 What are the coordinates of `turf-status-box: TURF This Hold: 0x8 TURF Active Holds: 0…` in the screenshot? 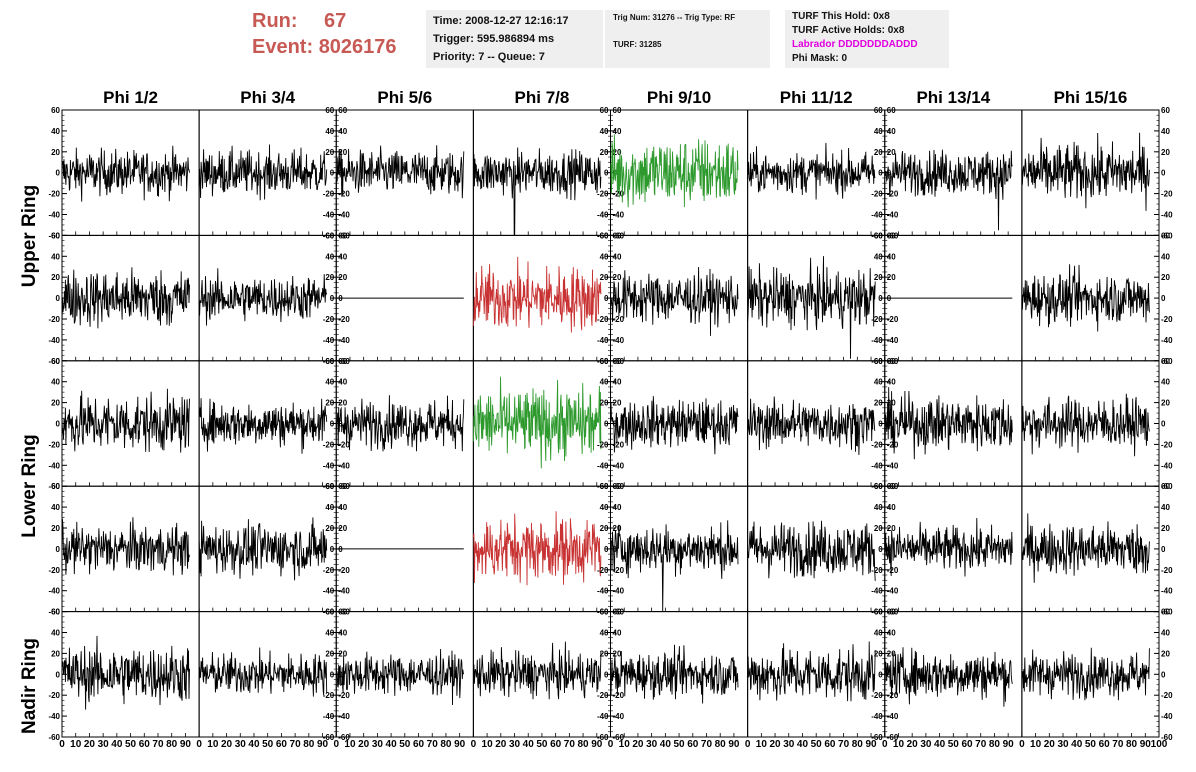 It's located at (867, 39).